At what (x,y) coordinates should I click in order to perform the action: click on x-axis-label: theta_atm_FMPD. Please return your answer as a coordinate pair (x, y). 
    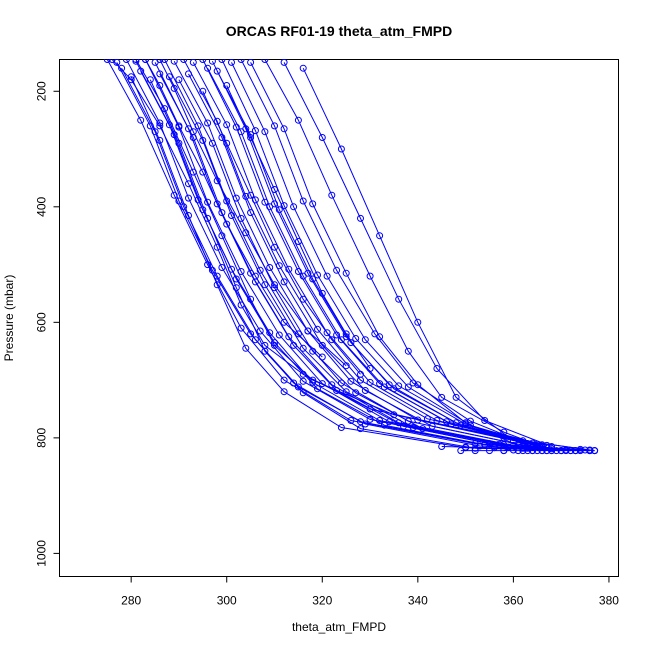
    Looking at the image, I should click on (339, 627).